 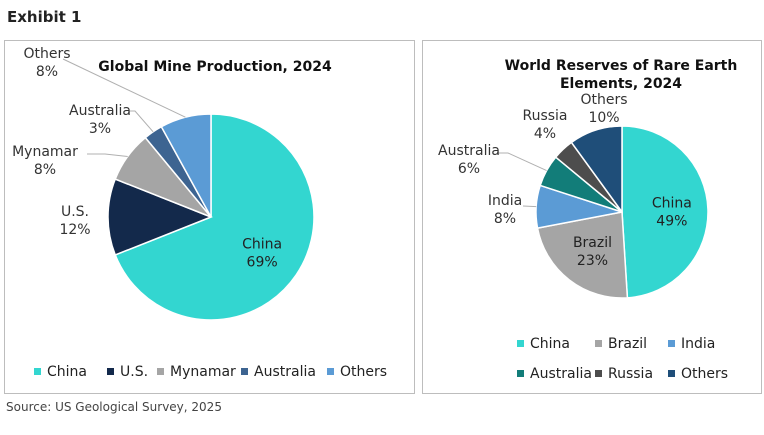 I want to click on data-label-category-brazil: Brazil, so click(x=592, y=243).